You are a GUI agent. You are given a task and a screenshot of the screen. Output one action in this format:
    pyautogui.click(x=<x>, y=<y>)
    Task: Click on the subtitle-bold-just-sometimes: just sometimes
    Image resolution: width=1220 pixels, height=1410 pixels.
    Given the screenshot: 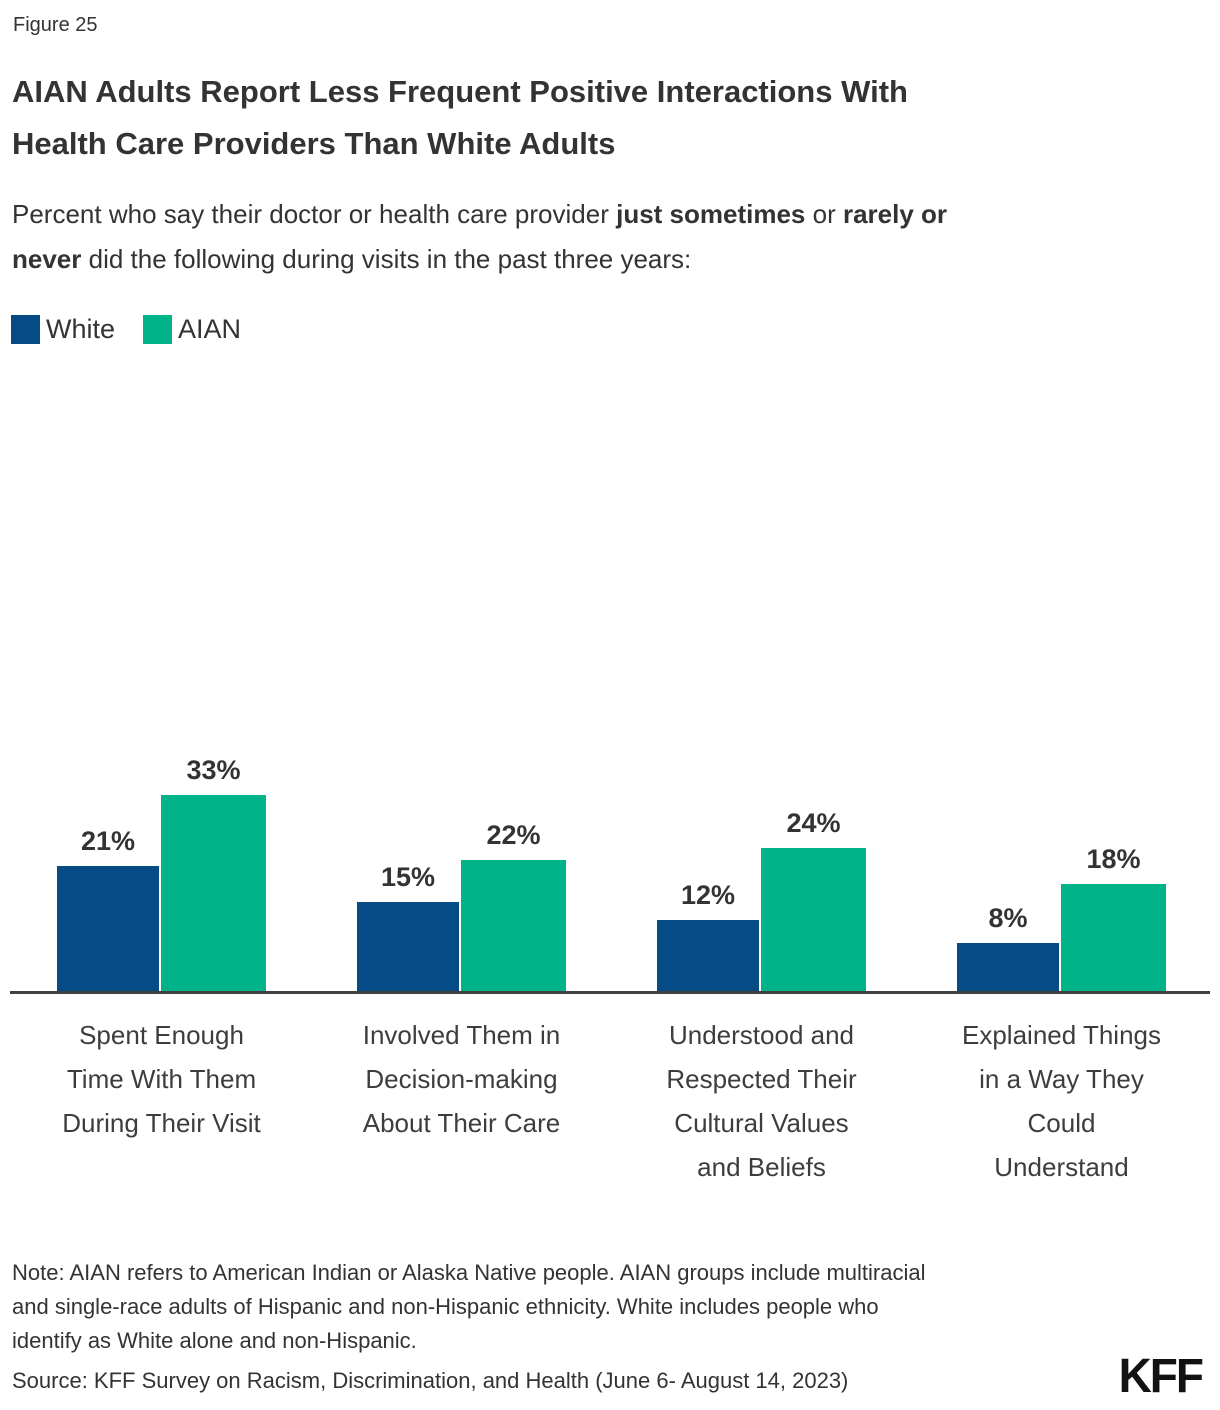 What is the action you would take?
    pyautogui.click(x=711, y=214)
    